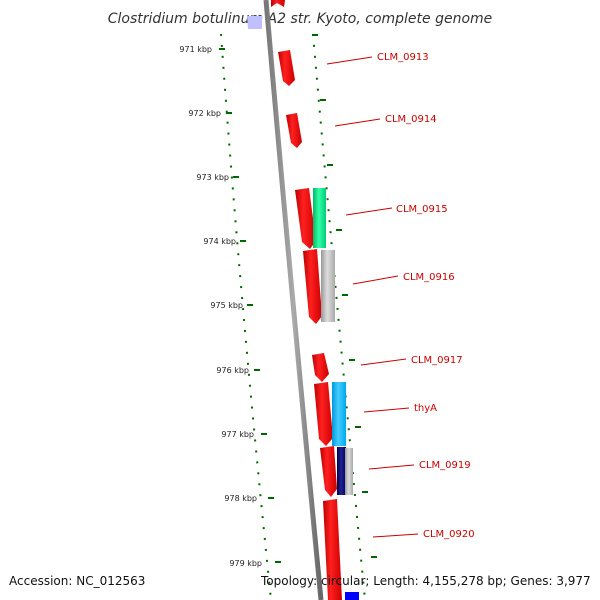 Image resolution: width=600 pixels, height=600 pixels. I want to click on tick-label: 979 kbp, so click(245, 563).